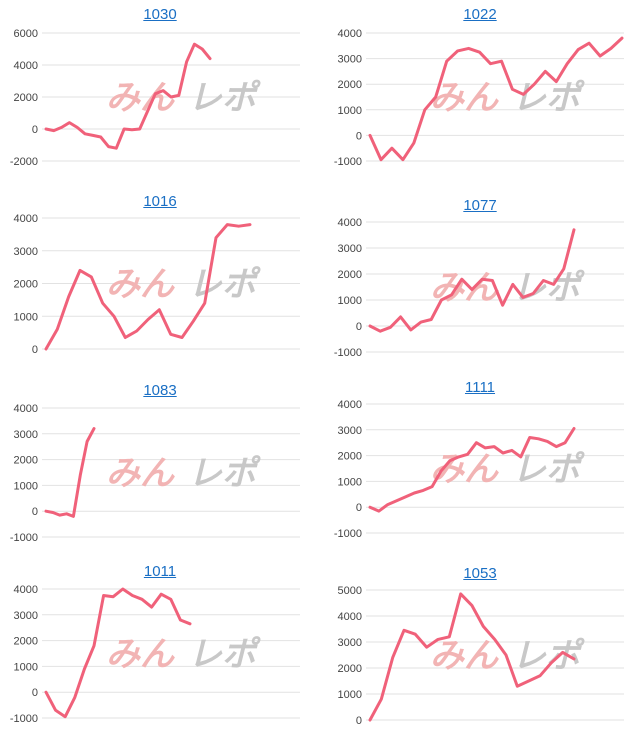 The image size is (640, 745). Describe the element at coordinates (480, 573) in the screenshot. I see `chart-title-link: 1053` at that location.